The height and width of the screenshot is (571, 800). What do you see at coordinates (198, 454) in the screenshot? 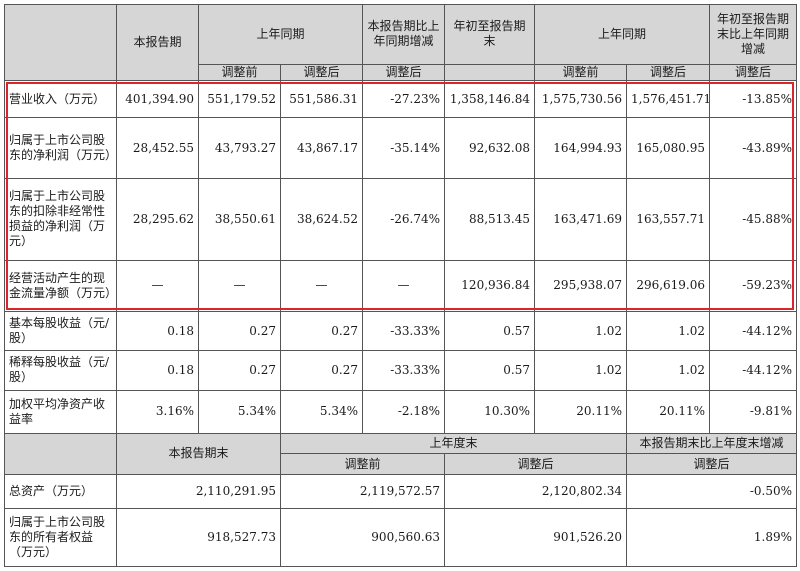
I see `balance-header-period-end: 本报告期末` at bounding box center [198, 454].